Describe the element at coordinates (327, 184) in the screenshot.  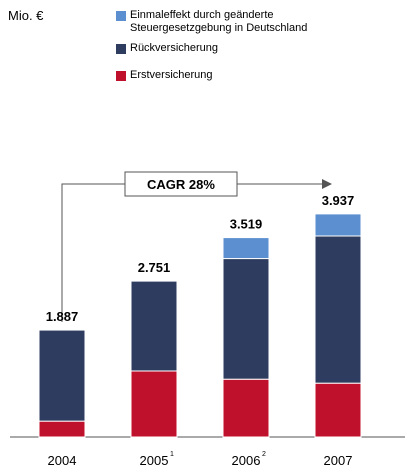
I see `arrow-head` at that location.